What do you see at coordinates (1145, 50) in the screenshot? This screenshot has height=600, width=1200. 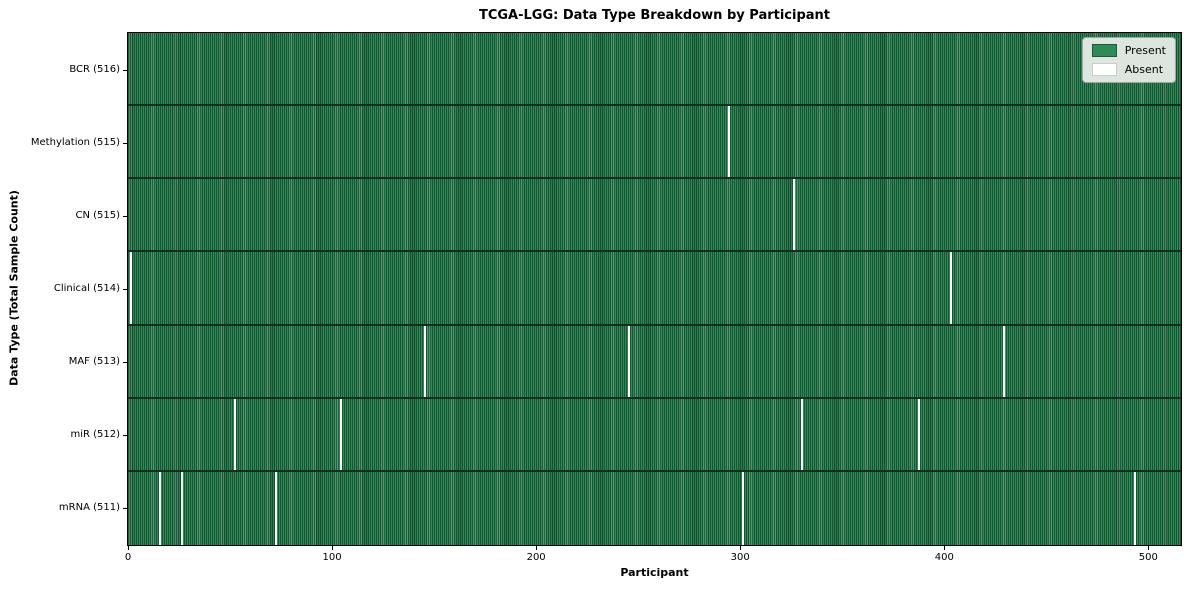 I see `legend-label: Present` at bounding box center [1145, 50].